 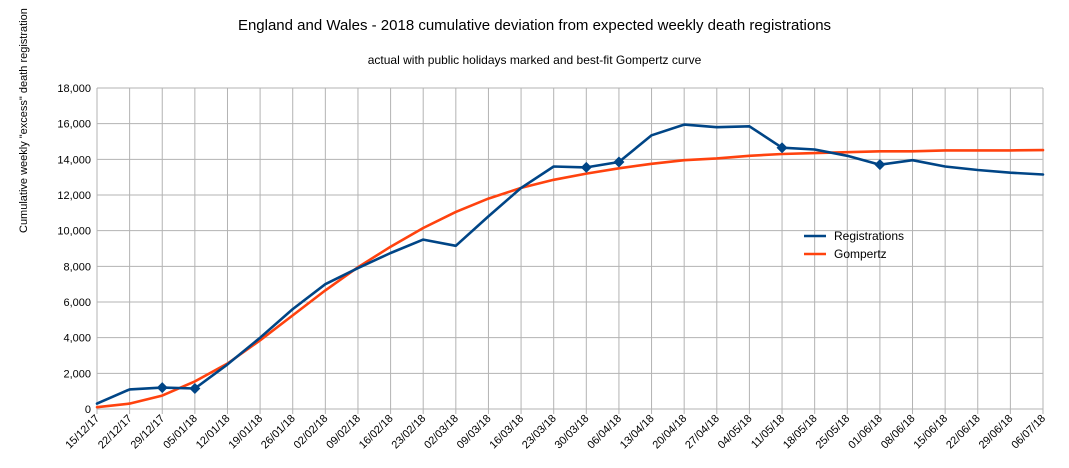 What do you see at coordinates (539, 432) in the screenshot?
I see `x-tick-label: 23/03/18` at bounding box center [539, 432].